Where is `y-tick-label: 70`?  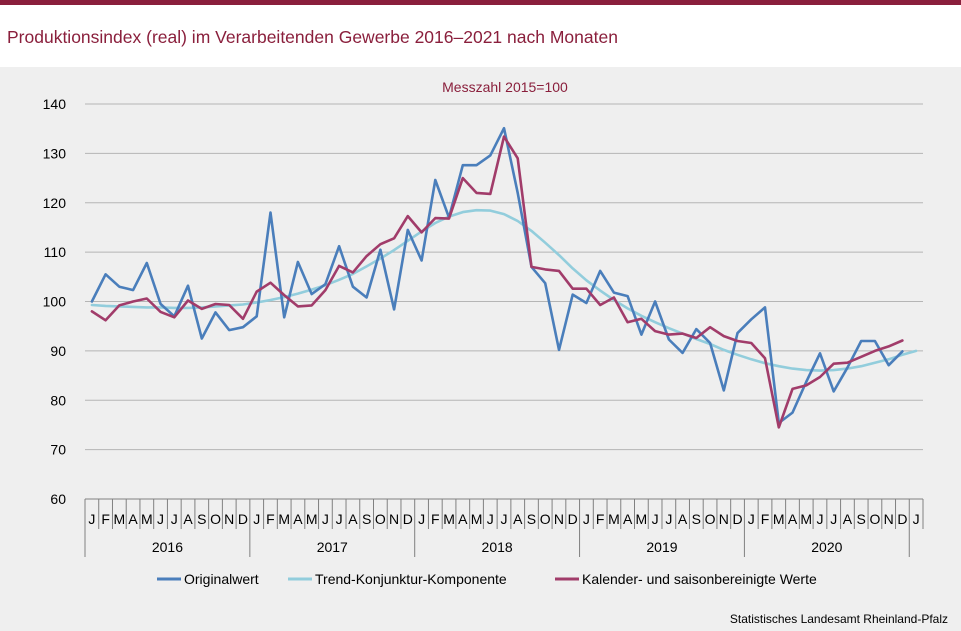
y-tick-label: 70 is located at coordinates (58, 450).